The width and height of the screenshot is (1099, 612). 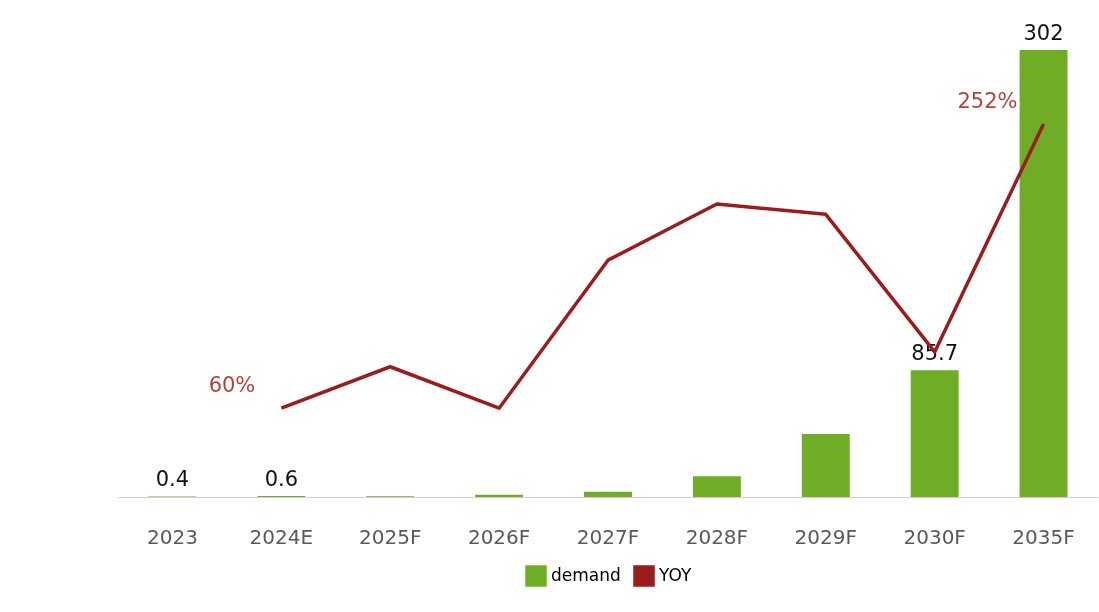 I want to click on legend-label: demand, so click(x=586, y=575).